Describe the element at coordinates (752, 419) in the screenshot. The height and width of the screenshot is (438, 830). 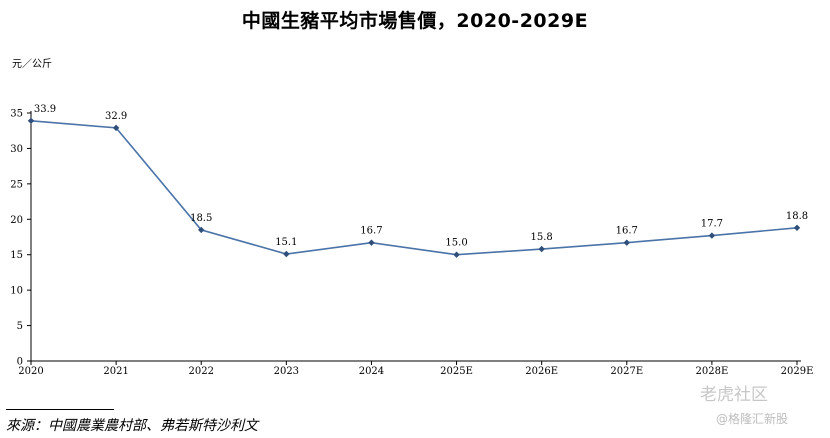
I see `watermark-handle: @格隆汇新股` at that location.